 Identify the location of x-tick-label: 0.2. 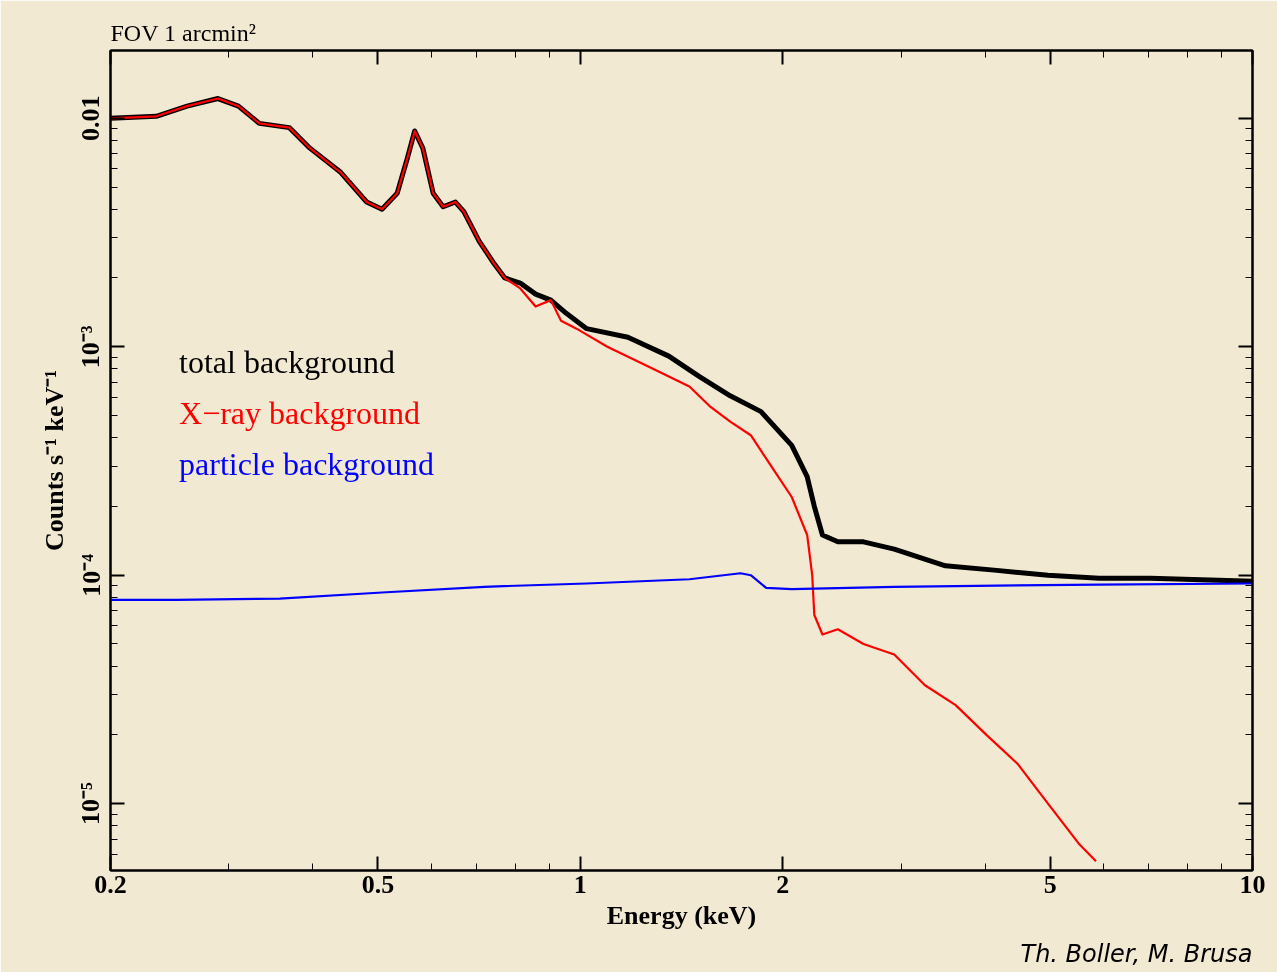
(110, 884).